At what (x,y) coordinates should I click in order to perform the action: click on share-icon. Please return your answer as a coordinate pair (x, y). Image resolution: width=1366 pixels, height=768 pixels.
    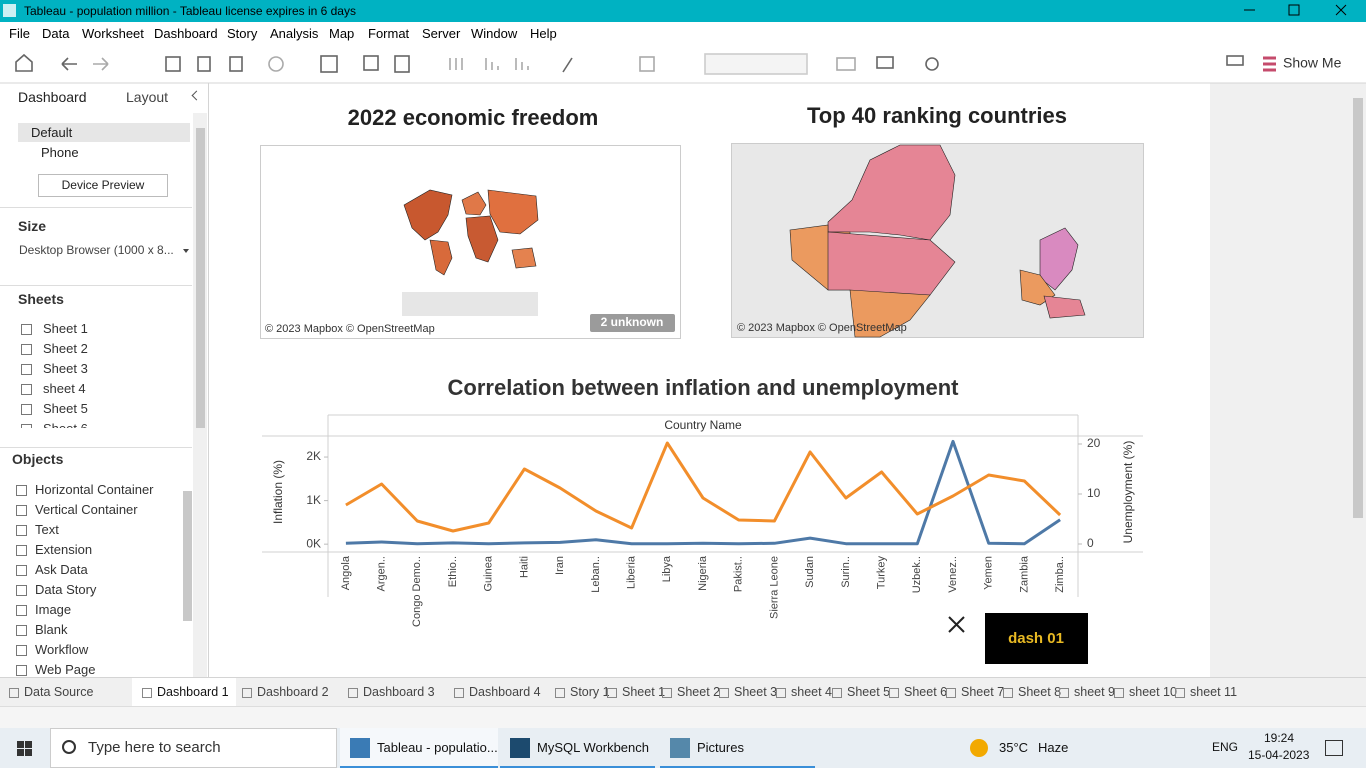
    Looking at the image, I should click on (932, 64).